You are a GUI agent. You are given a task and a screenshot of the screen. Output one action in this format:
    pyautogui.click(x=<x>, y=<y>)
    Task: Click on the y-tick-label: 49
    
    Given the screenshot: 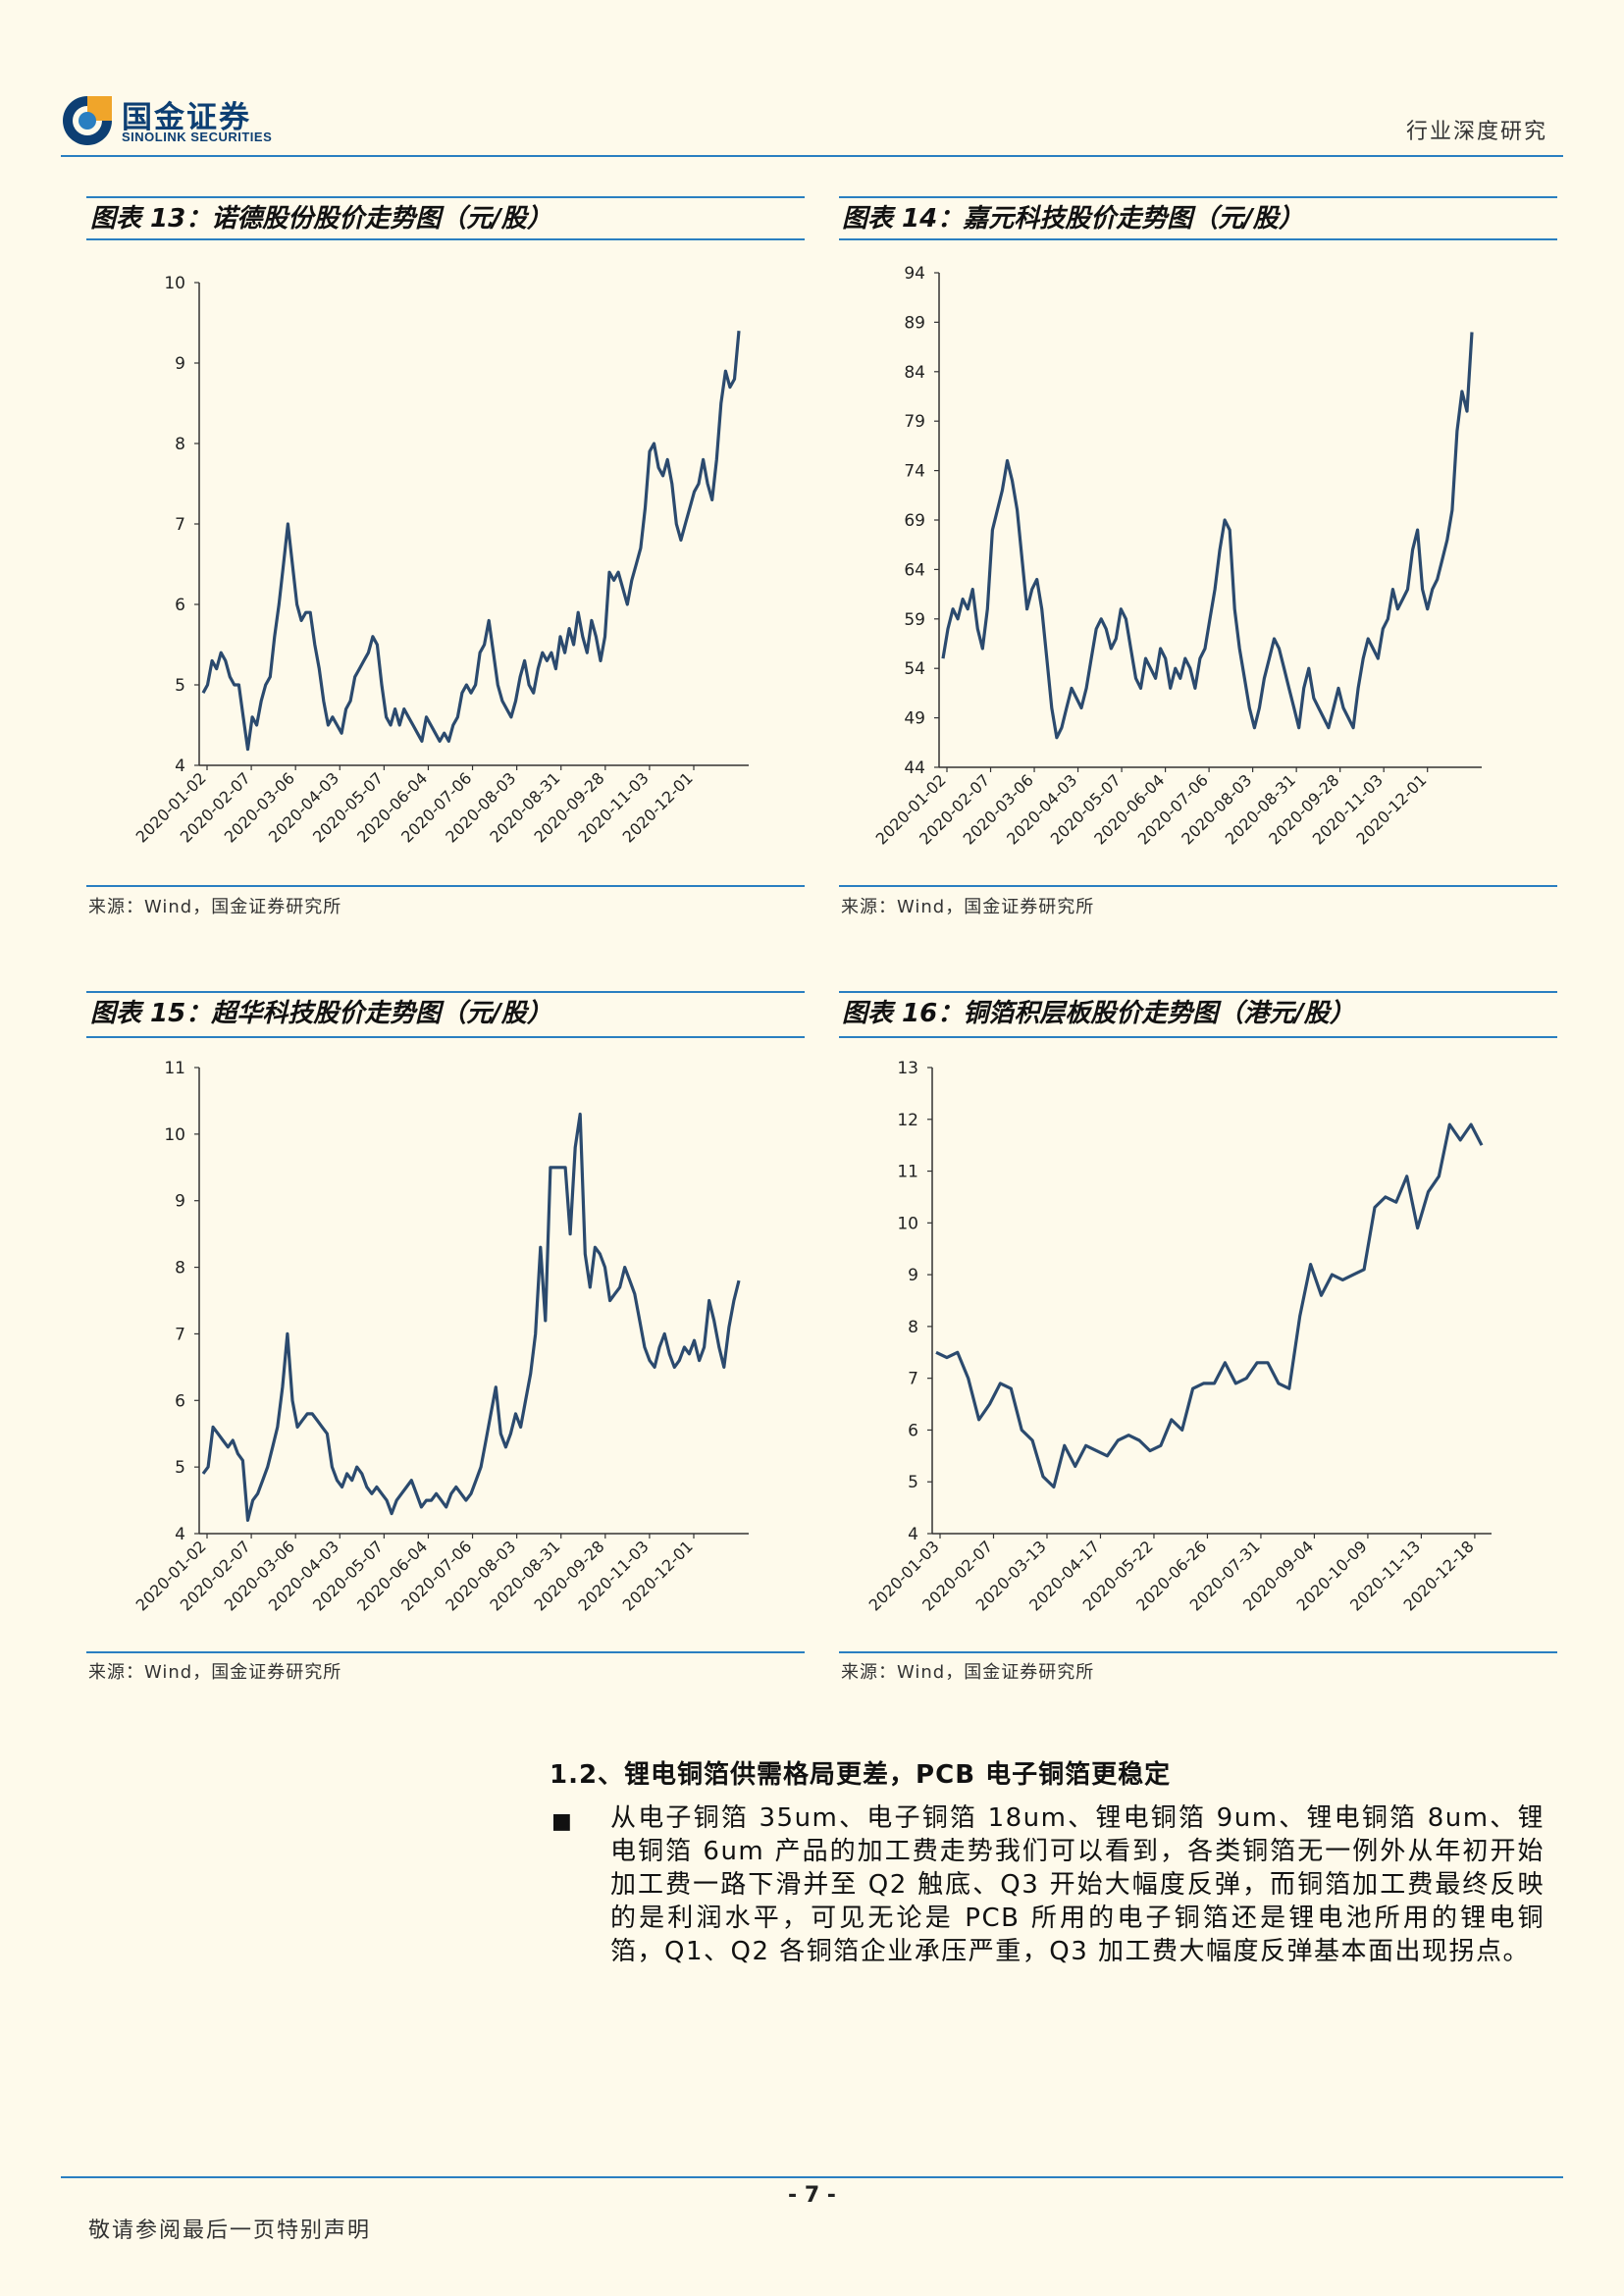 What is the action you would take?
    pyautogui.click(x=914, y=719)
    